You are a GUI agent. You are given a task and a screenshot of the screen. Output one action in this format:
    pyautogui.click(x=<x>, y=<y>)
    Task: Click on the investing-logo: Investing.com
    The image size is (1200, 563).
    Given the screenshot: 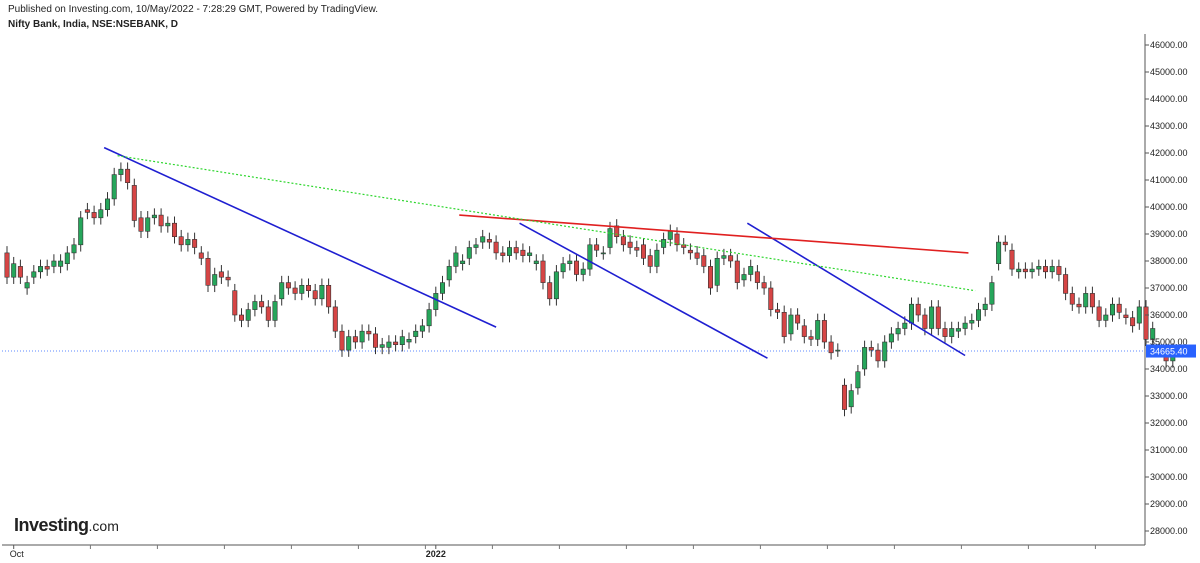 What is the action you would take?
    pyautogui.click(x=66, y=525)
    